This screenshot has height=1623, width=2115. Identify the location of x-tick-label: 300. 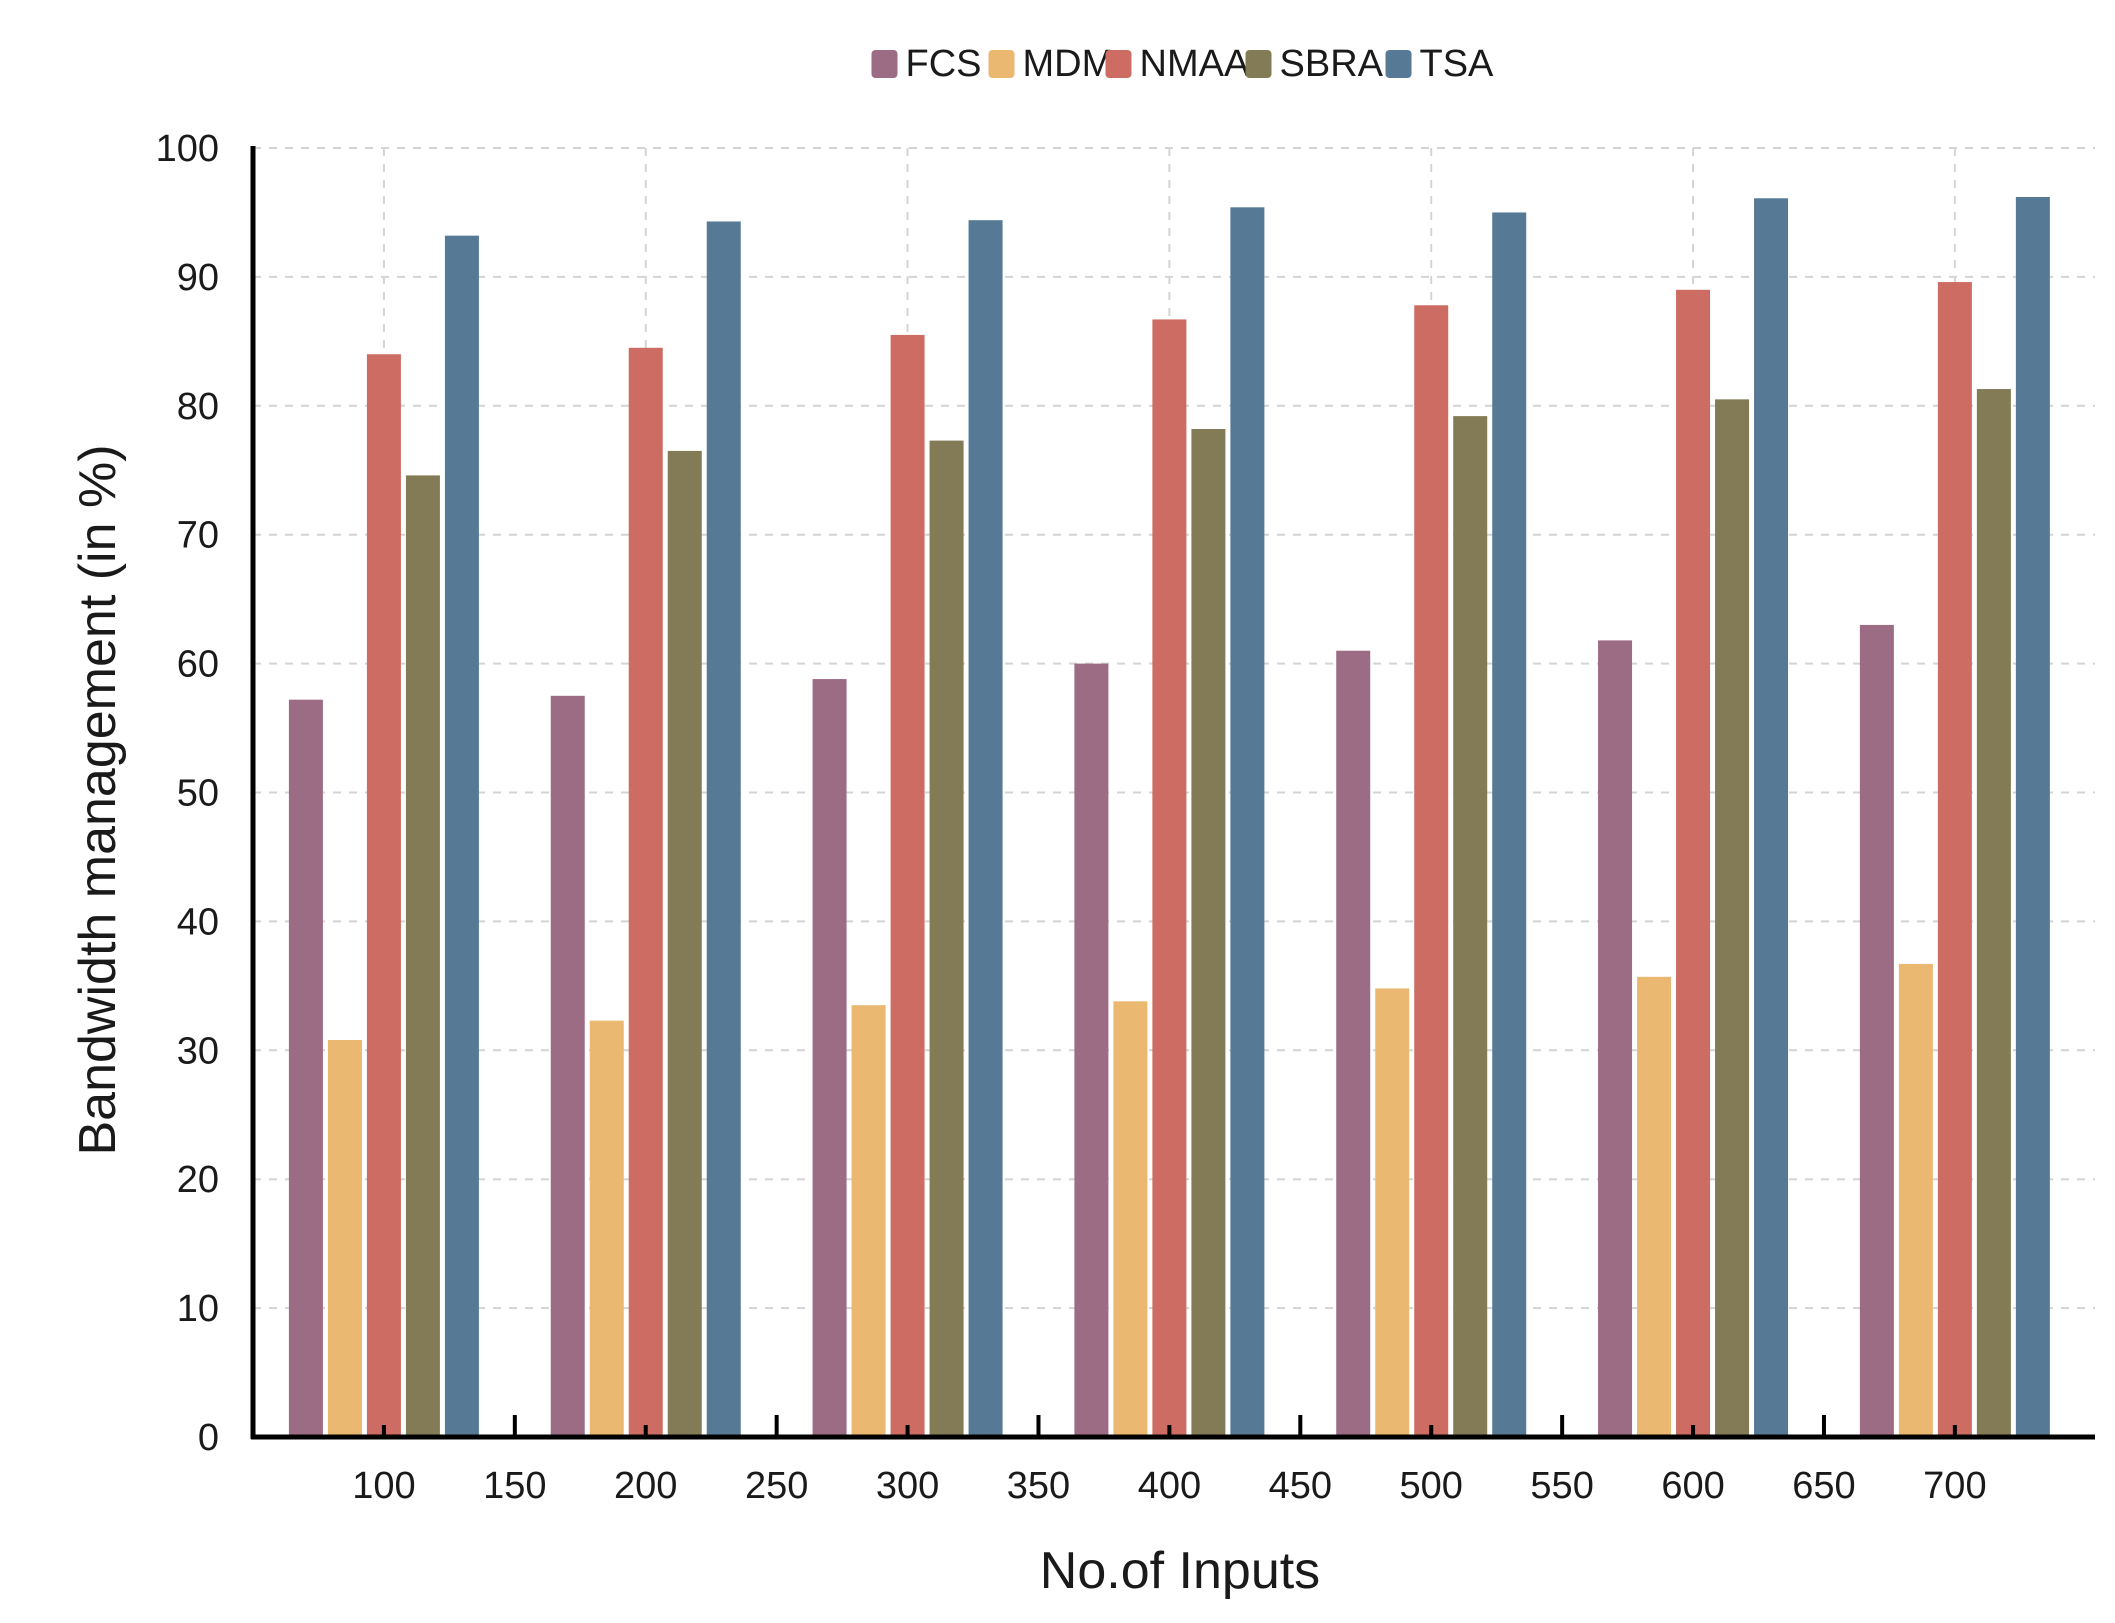
(907, 1486).